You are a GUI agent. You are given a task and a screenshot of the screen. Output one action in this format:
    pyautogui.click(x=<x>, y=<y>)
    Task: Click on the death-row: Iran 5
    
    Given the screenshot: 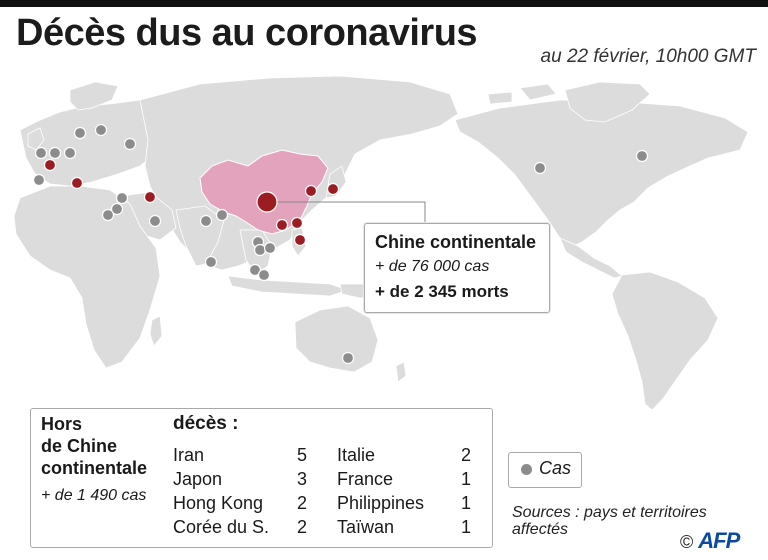 What is the action you would take?
    pyautogui.click(x=240, y=455)
    